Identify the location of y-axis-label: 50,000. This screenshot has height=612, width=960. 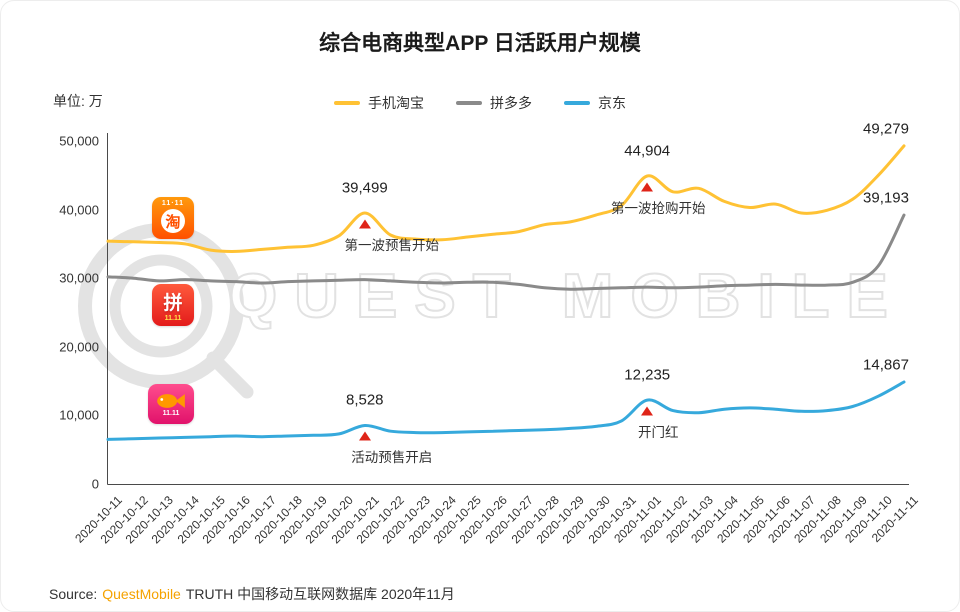
(79, 141).